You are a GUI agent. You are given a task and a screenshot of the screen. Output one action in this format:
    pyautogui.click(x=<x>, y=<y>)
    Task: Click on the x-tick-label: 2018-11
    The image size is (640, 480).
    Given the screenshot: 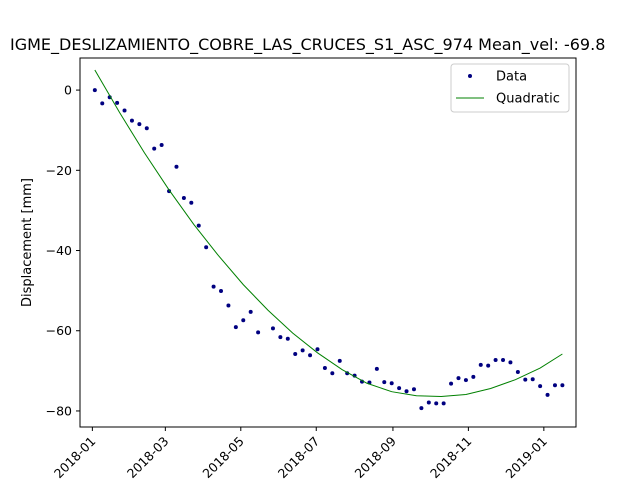 What is the action you would take?
    pyautogui.click(x=451, y=457)
    